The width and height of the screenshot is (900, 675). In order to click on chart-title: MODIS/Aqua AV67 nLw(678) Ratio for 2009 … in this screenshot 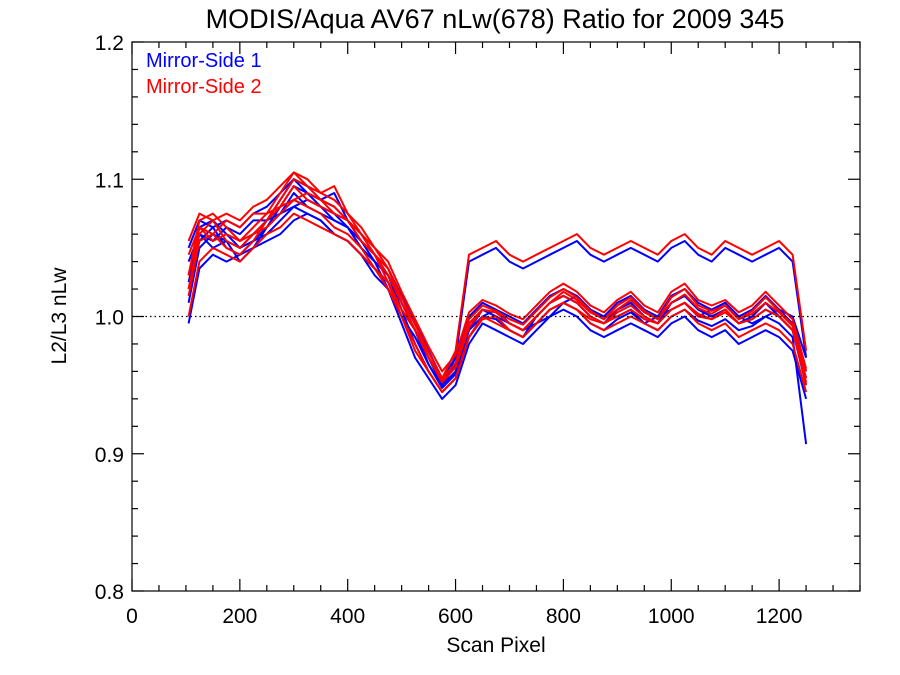, I will do `click(495, 19)`.